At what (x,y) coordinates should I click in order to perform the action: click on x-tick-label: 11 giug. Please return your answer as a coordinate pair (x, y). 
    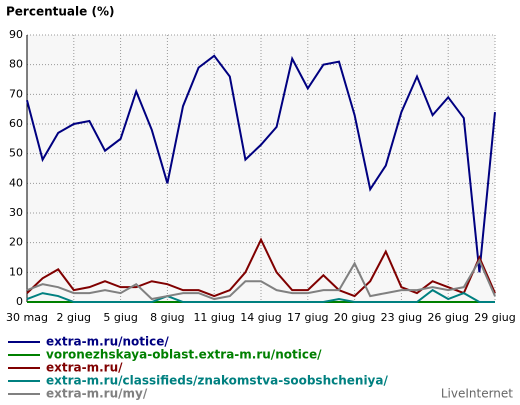
    Looking at the image, I should click on (214, 317).